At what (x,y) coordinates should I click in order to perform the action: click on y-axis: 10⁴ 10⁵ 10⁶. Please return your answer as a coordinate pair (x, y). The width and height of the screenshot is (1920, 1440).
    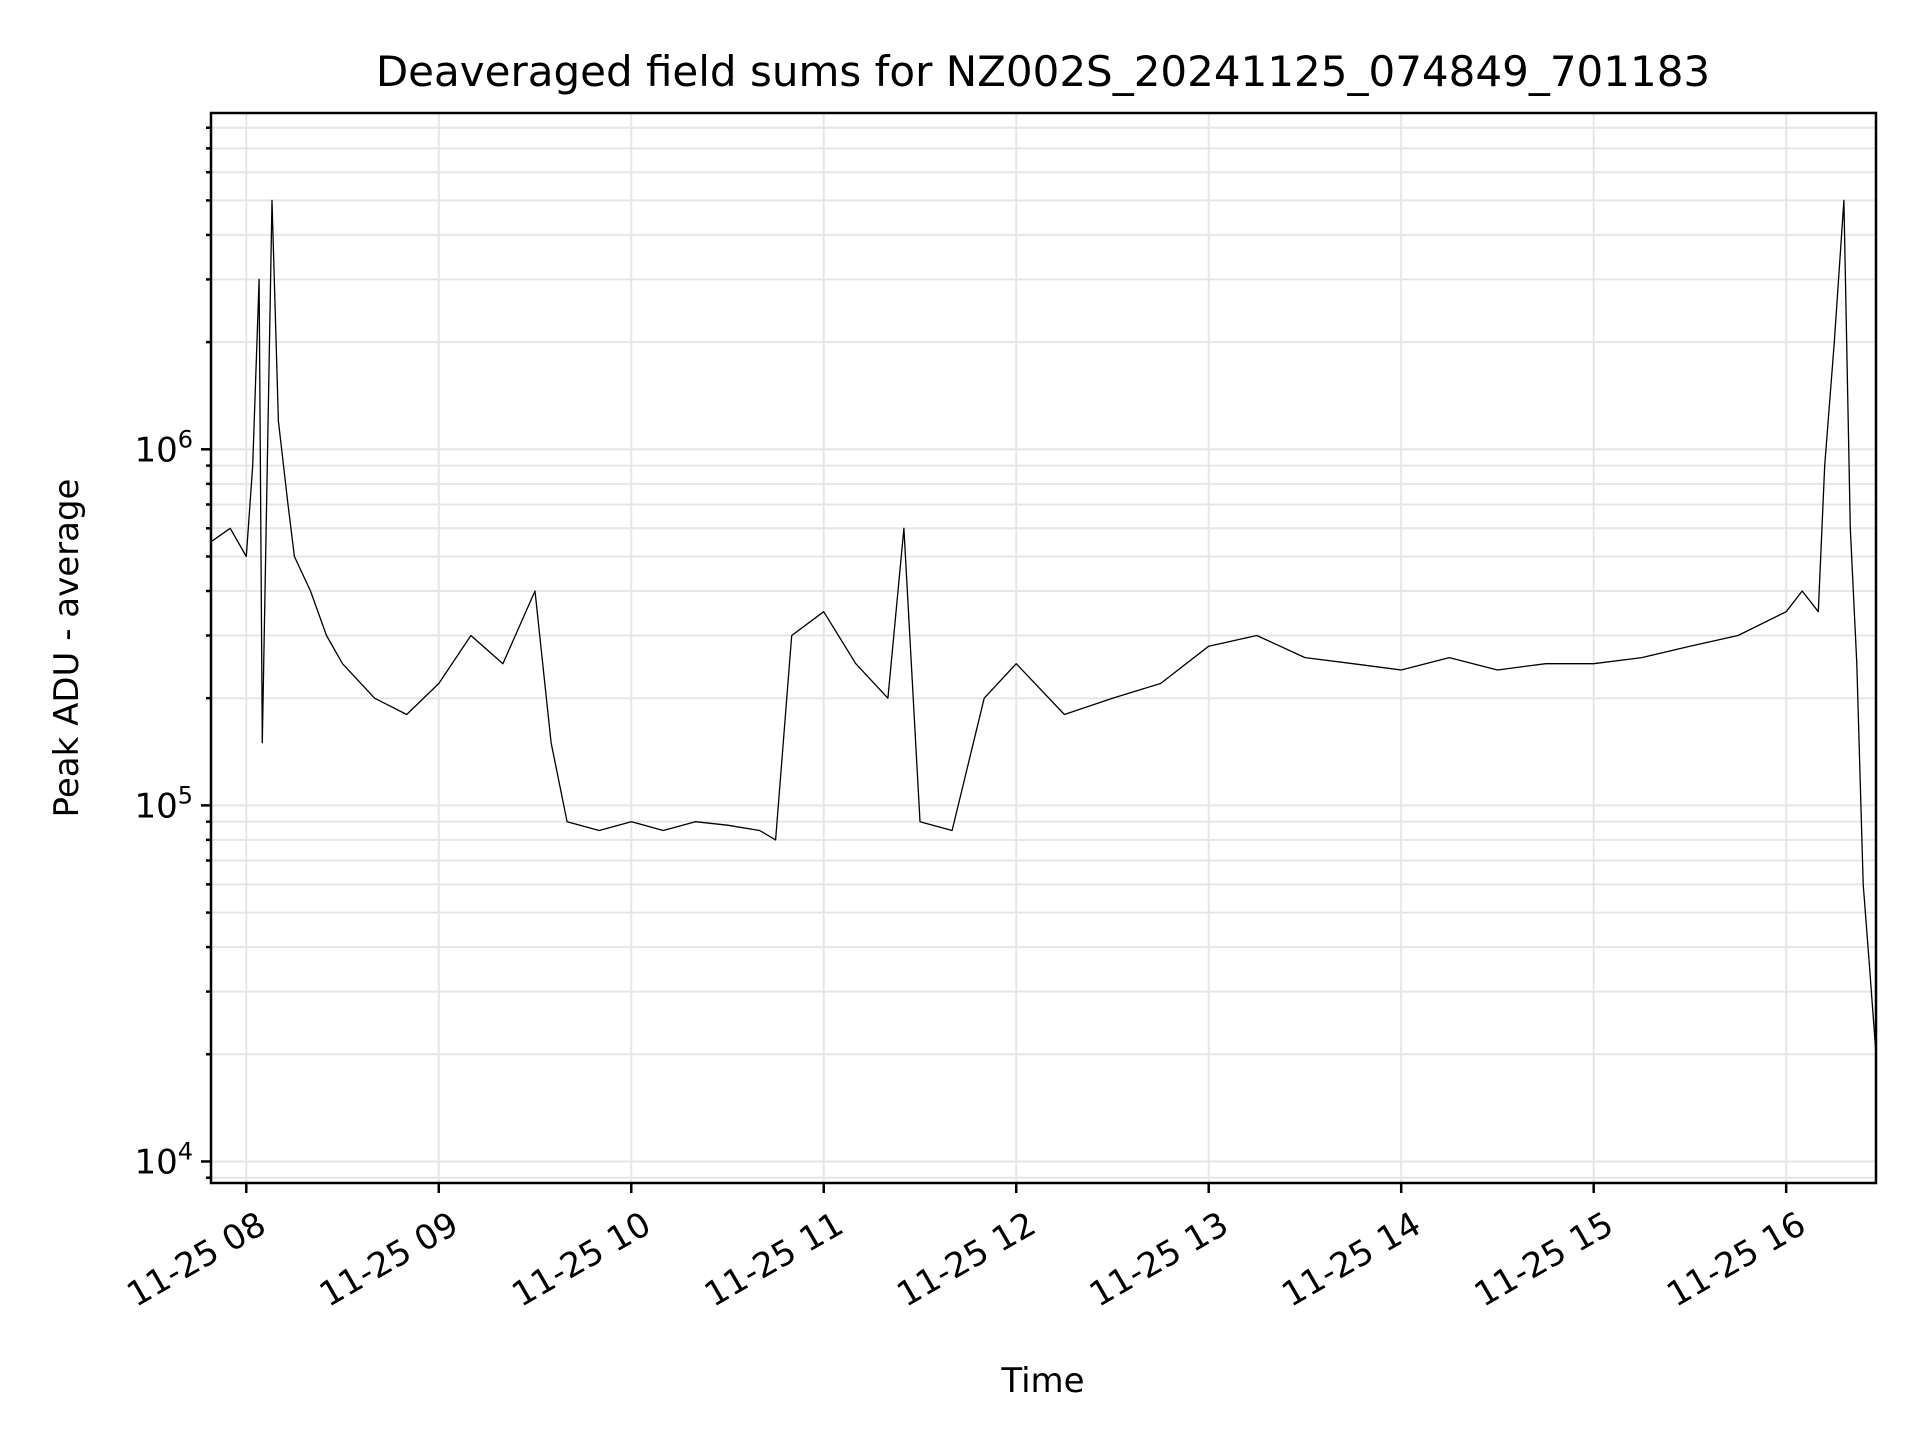
    Looking at the image, I should click on (172, 654).